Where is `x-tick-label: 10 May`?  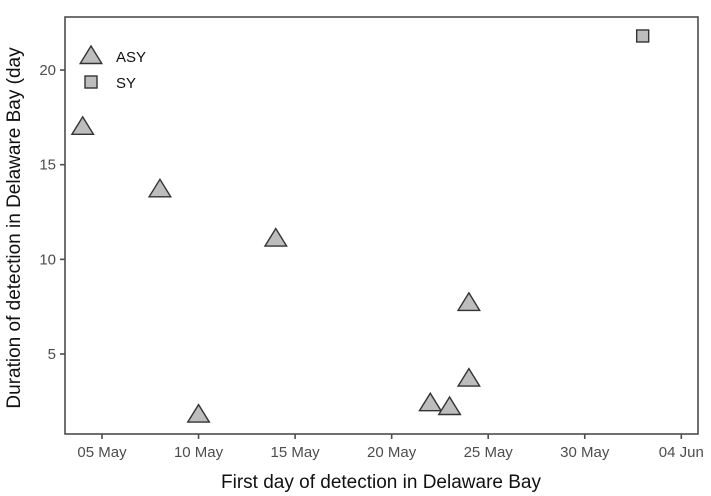 x-tick-label: 10 May is located at coordinates (199, 452).